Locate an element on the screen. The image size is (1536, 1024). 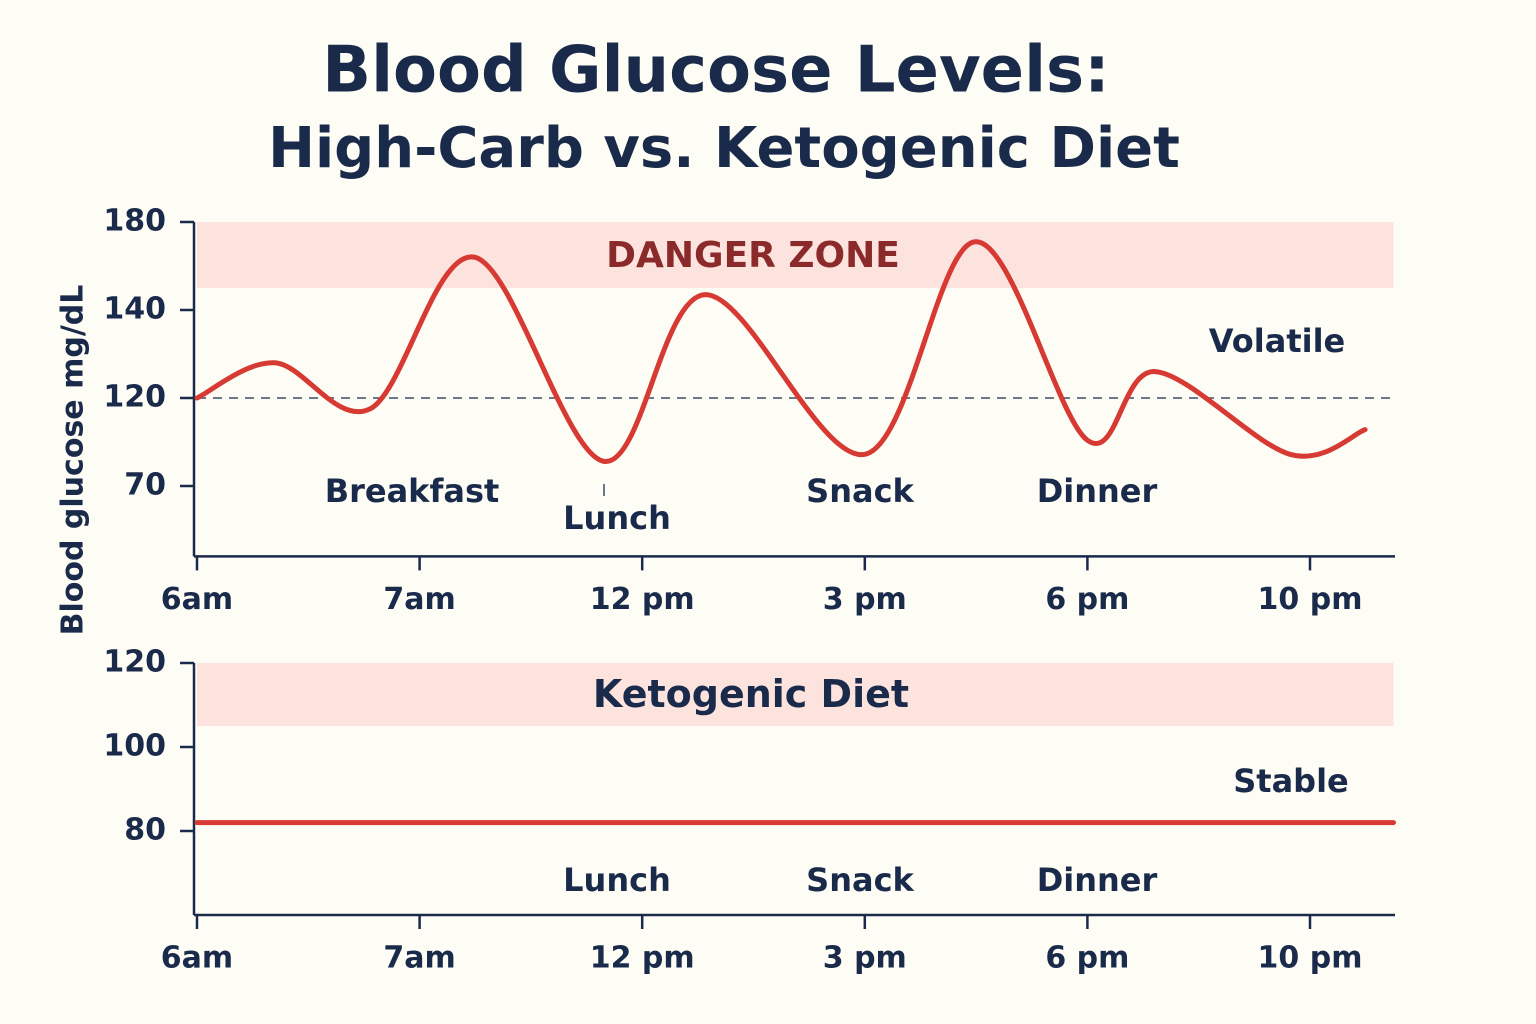
y-axis-label: Blood glucose mg/dL is located at coordinates (73, 460).